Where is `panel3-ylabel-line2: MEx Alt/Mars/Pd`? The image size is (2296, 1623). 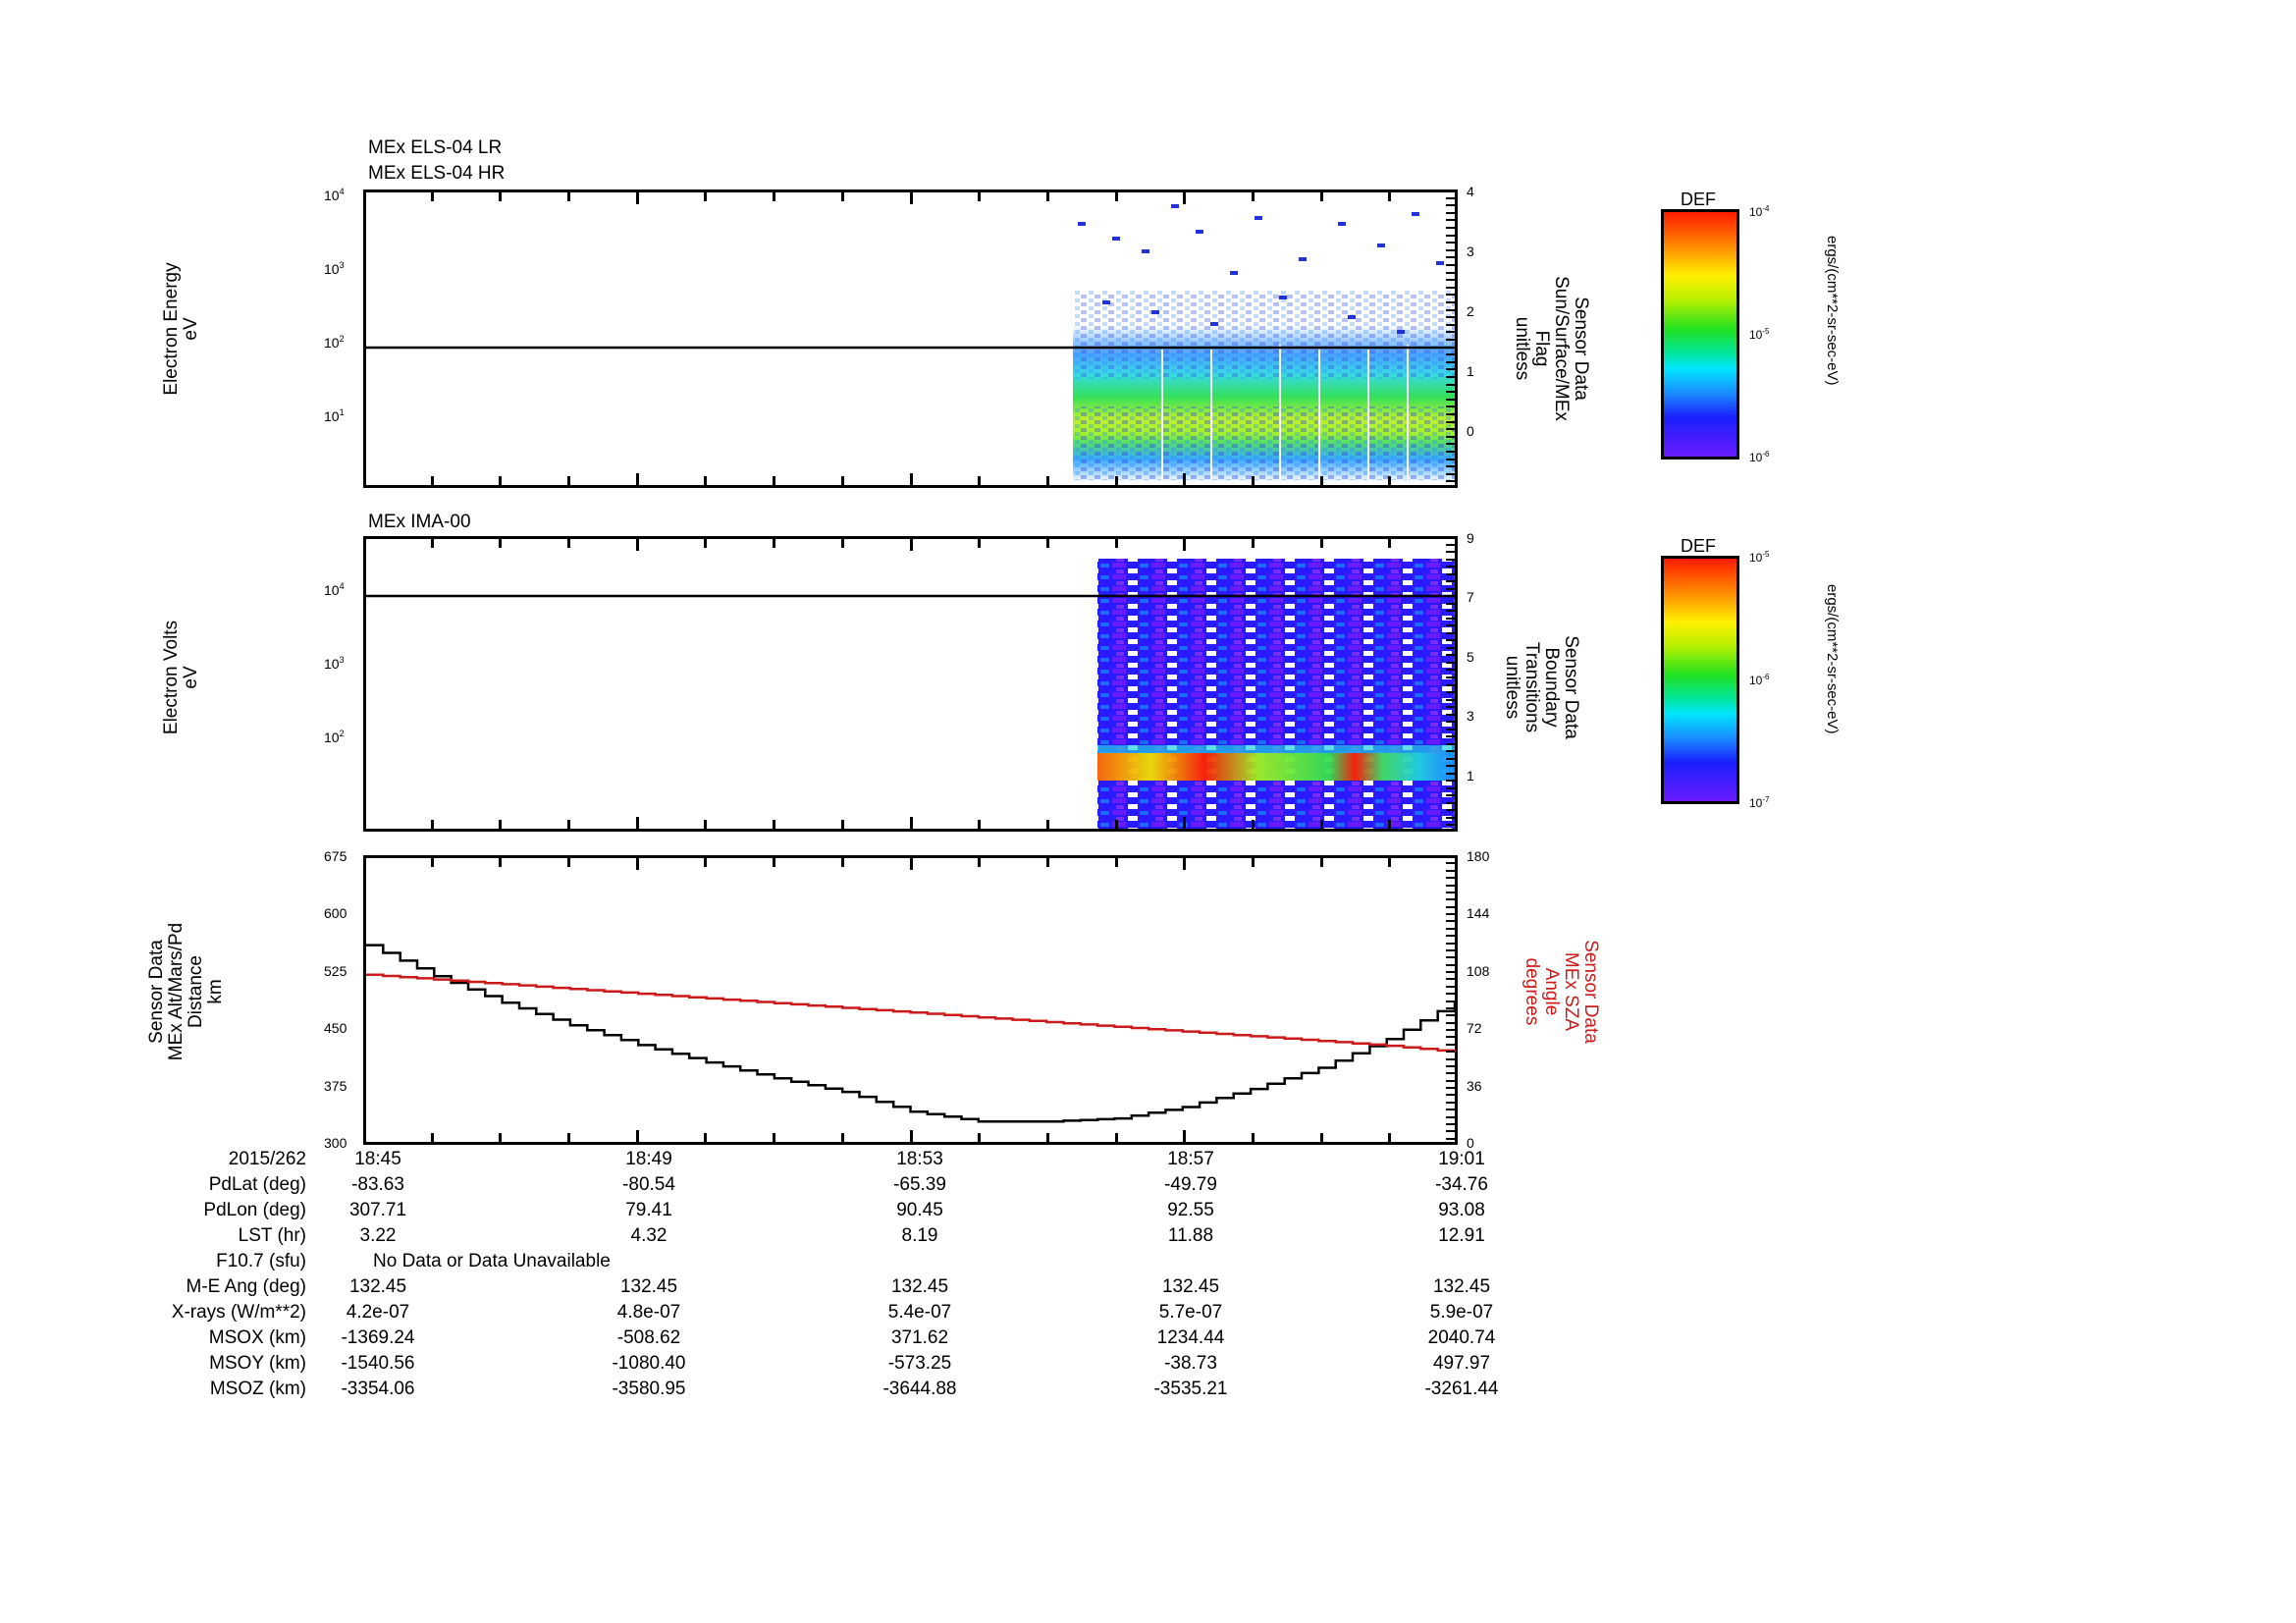 panel3-ylabel-line2: MEx Alt/Mars/Pd is located at coordinates (177, 991).